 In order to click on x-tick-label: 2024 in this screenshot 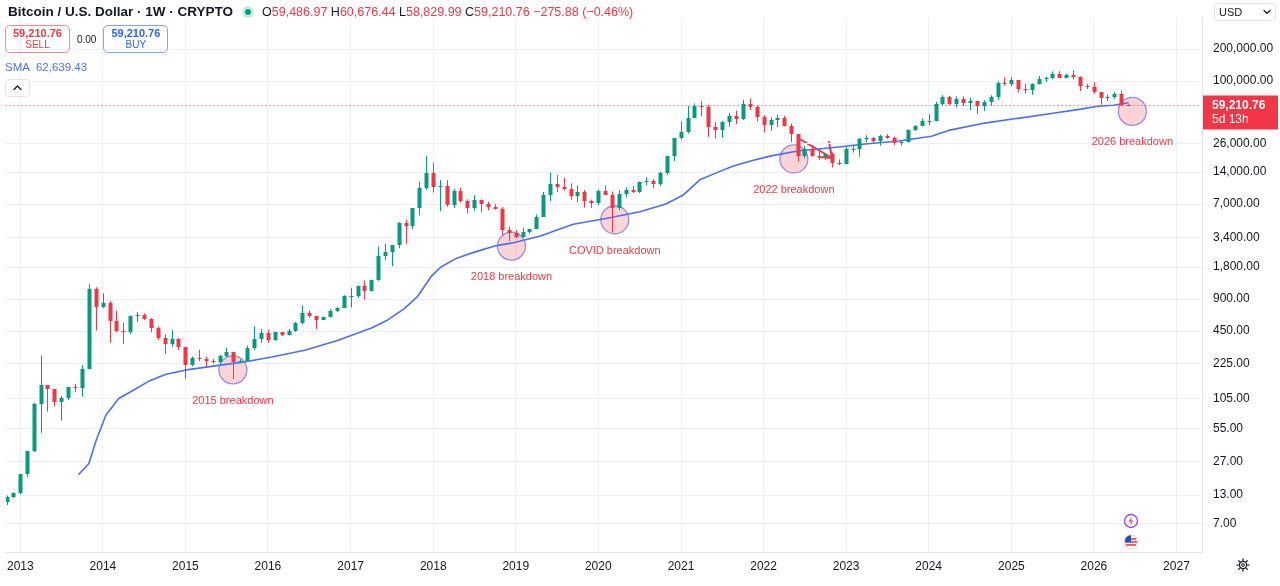, I will do `click(929, 565)`.